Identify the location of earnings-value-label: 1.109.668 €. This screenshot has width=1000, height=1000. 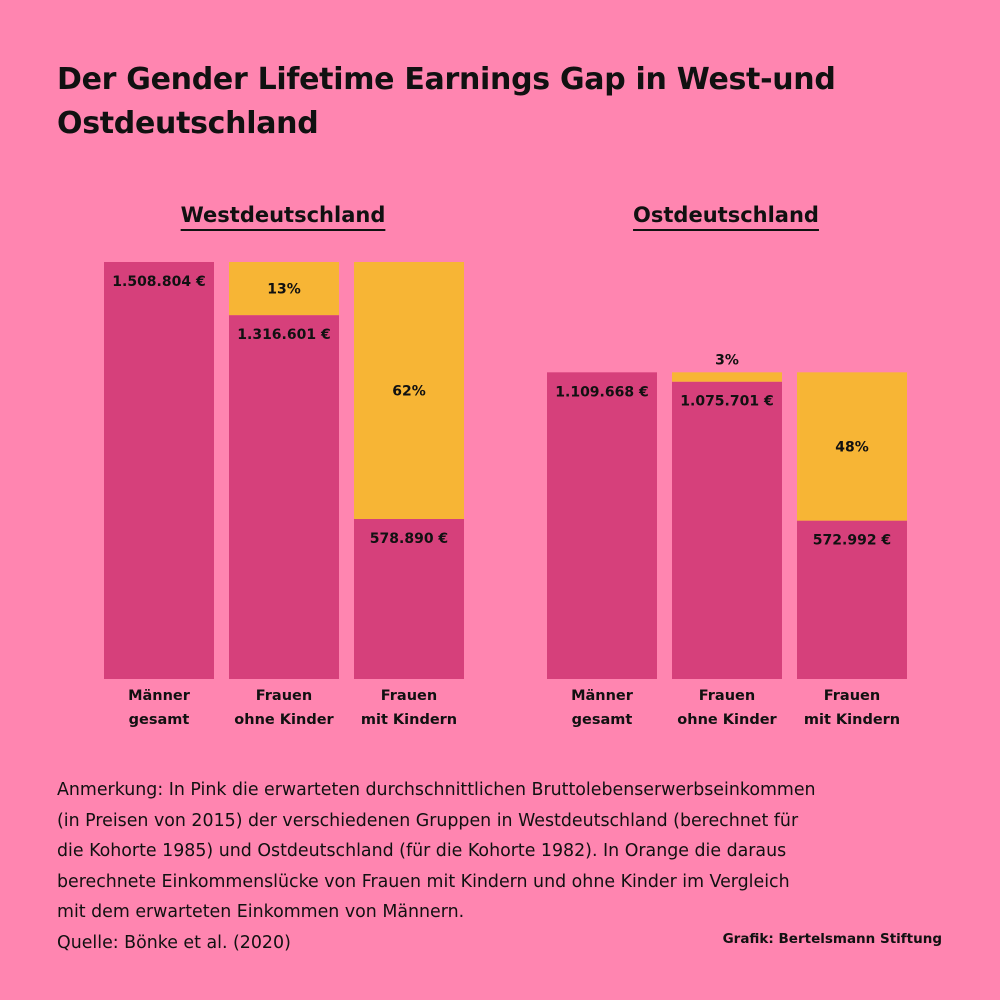
(601, 392).